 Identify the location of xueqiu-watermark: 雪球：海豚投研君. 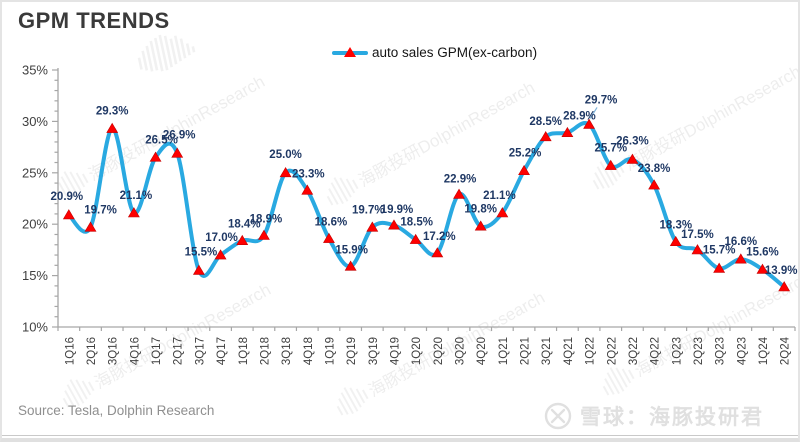
(654, 416).